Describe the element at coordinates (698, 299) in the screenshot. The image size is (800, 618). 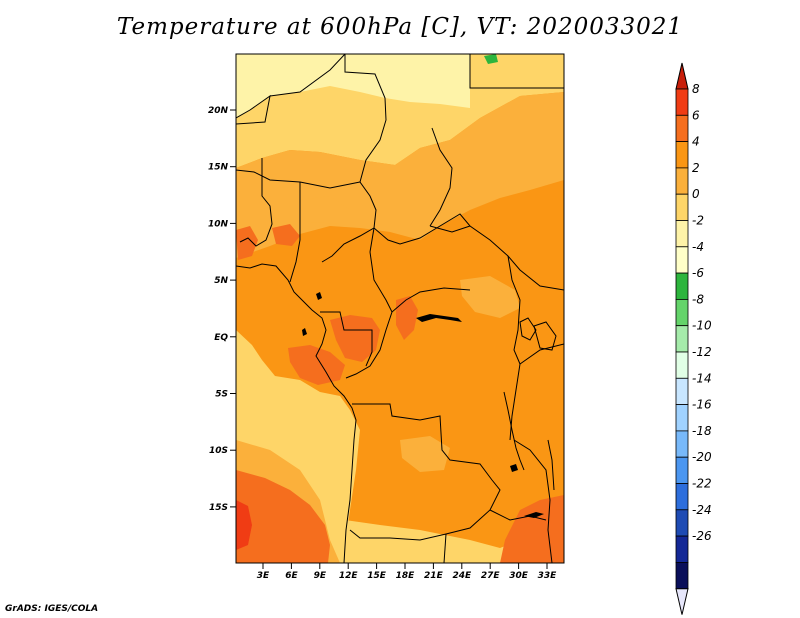
I see `colorbar-label: -8` at that location.